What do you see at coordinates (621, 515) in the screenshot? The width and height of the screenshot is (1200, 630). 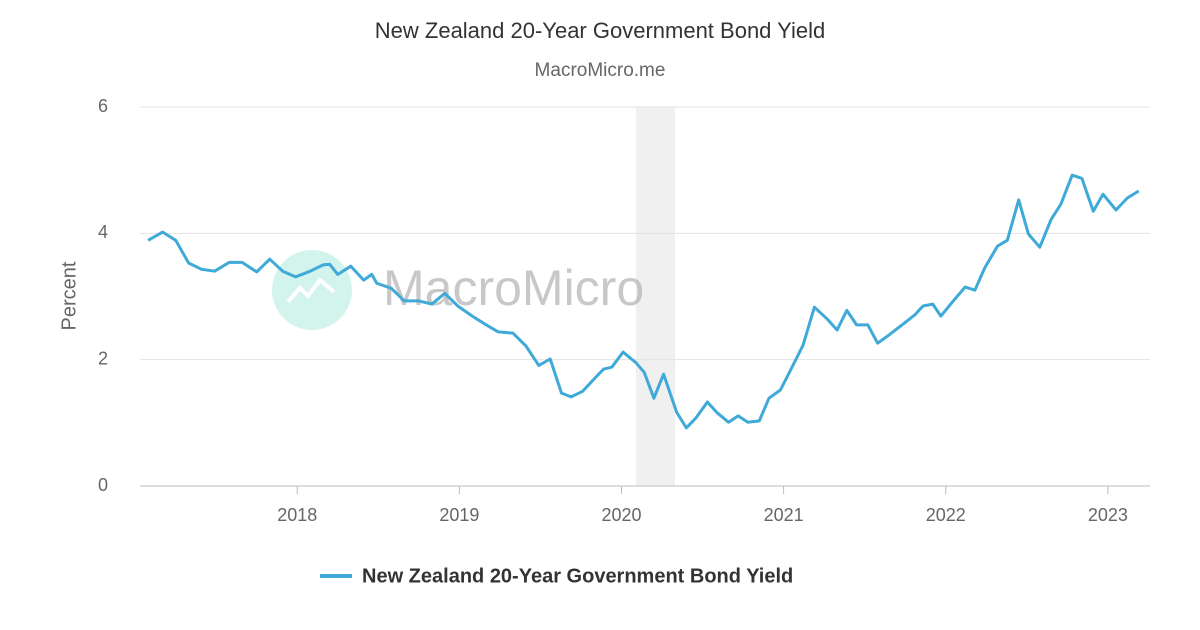 I see `x-tick-label: 2020` at bounding box center [621, 515].